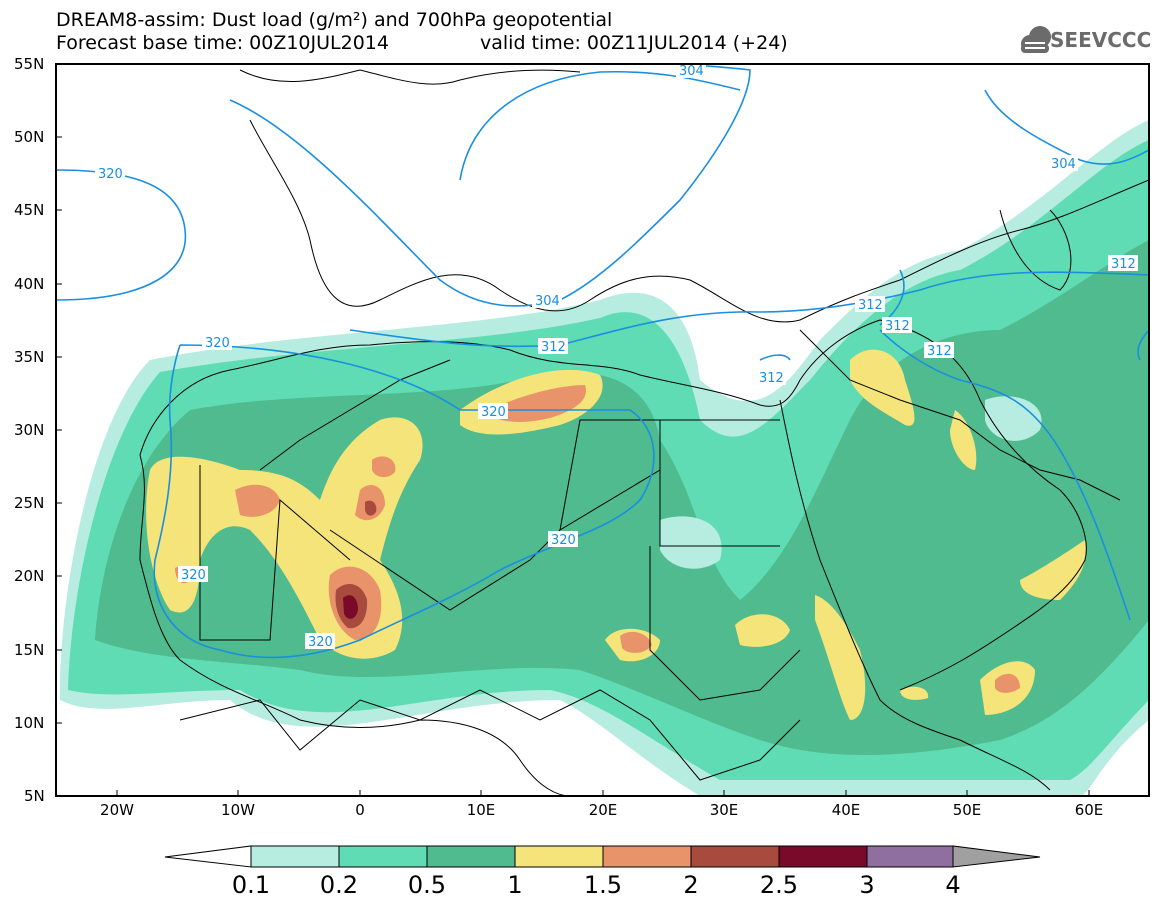 Image resolution: width=1165 pixels, height=907 pixels. What do you see at coordinates (775, 357) in the screenshot?
I see `contour-312-levant` at bounding box center [775, 357].